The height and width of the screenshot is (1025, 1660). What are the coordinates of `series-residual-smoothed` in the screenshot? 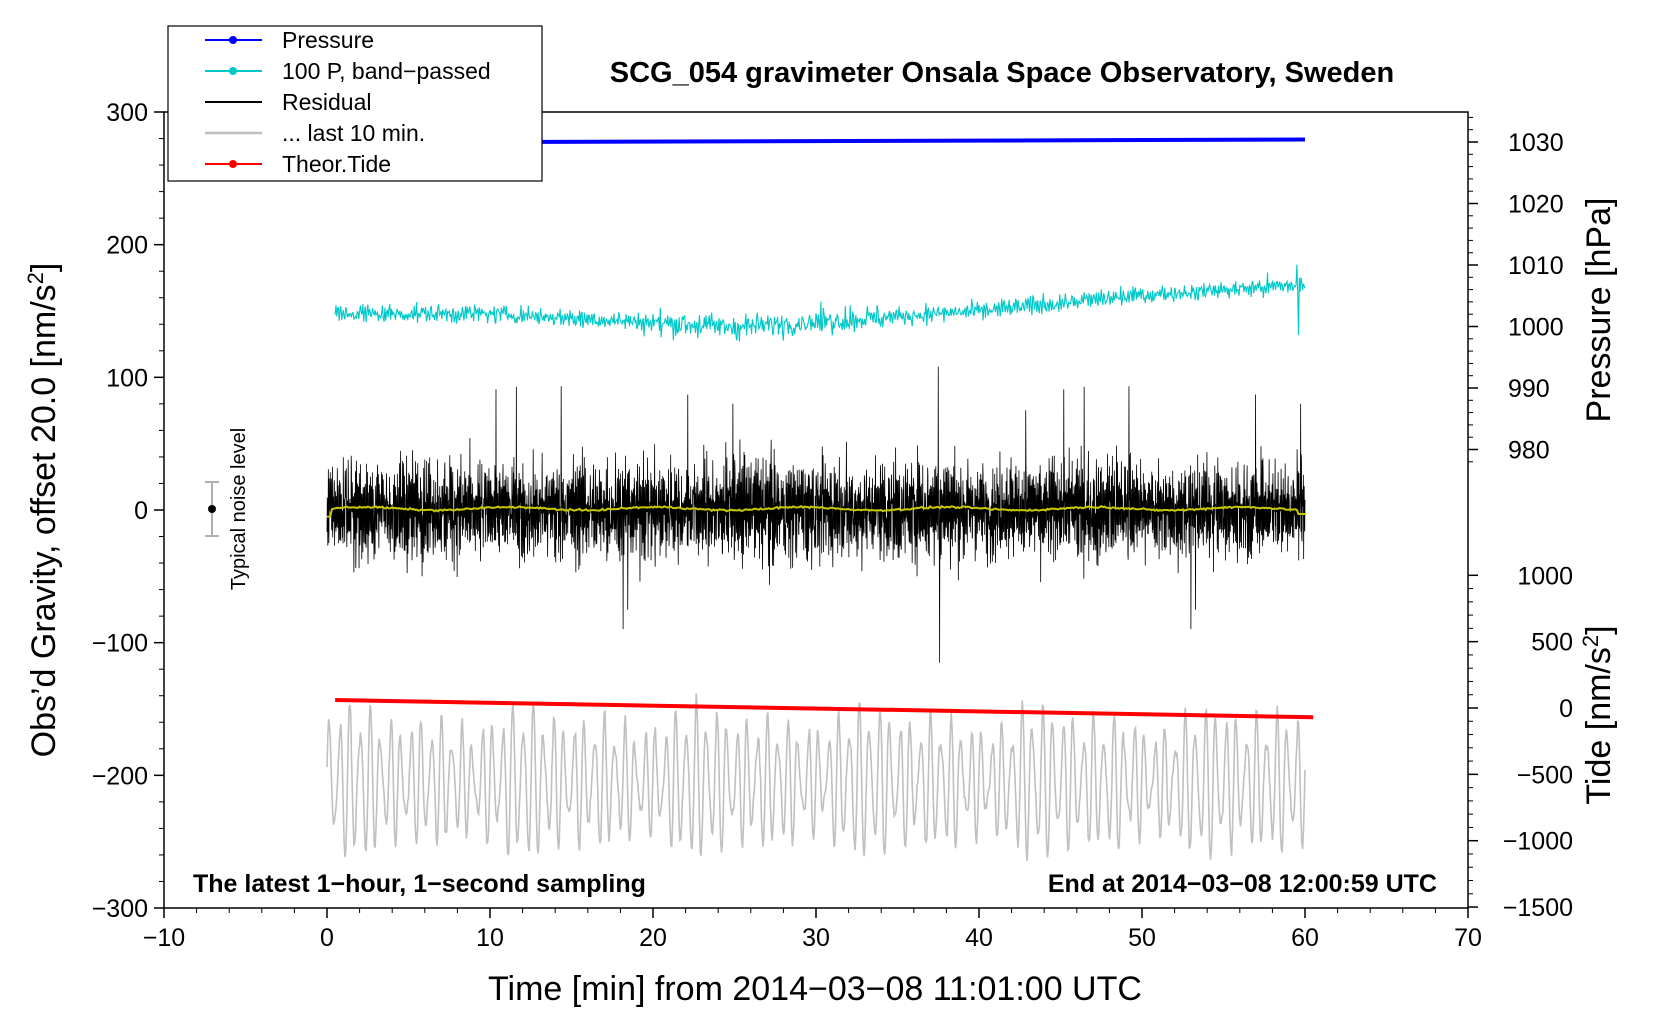 It's located at (816, 511).